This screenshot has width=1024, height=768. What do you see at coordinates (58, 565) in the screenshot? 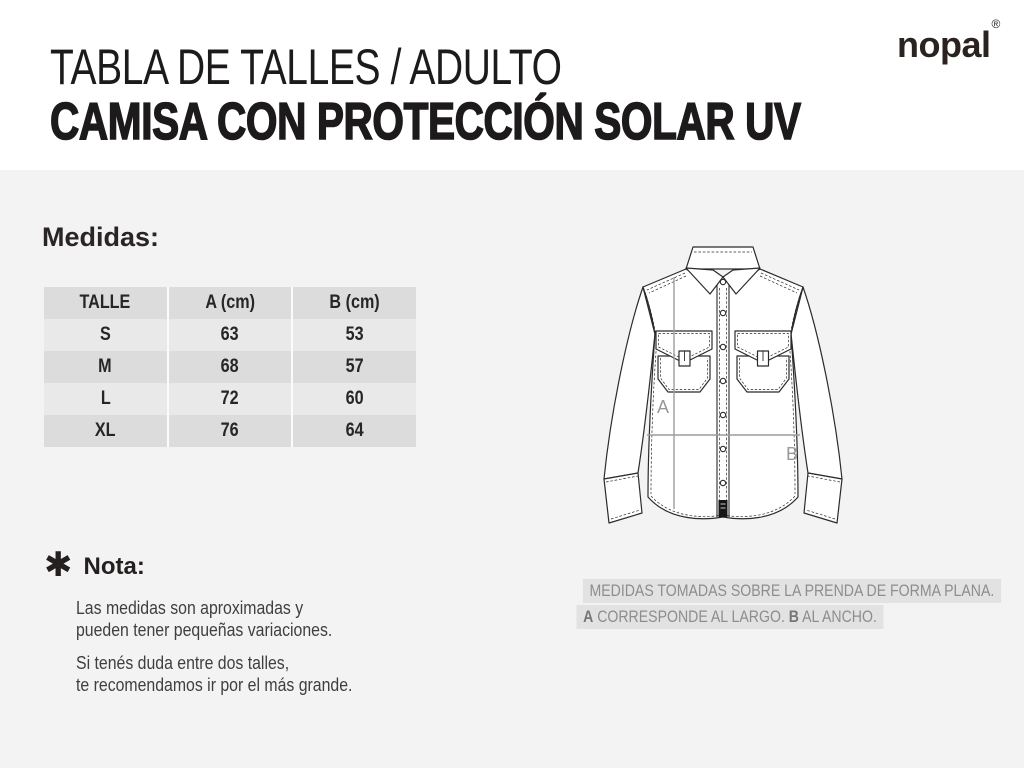
I see `asterisk-icon: ✱` at bounding box center [58, 565].